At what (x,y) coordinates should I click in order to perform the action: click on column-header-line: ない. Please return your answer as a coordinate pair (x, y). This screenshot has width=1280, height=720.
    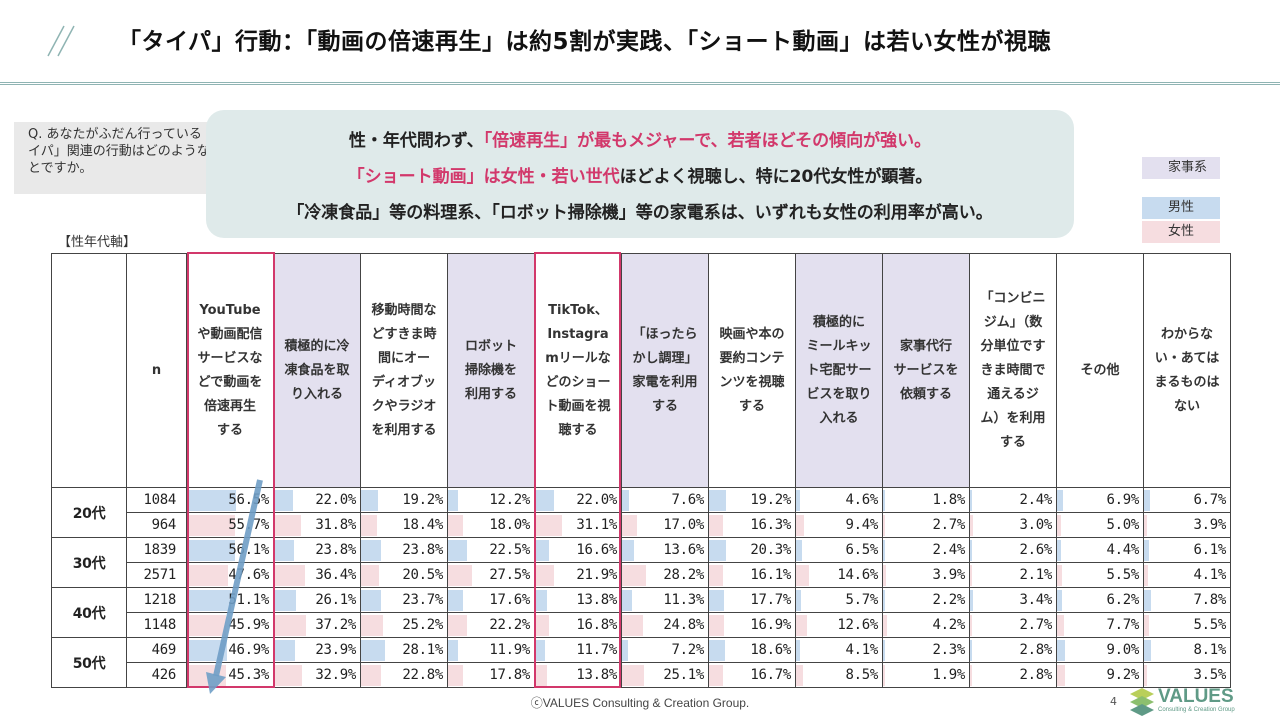
    Looking at the image, I should click on (1186, 406).